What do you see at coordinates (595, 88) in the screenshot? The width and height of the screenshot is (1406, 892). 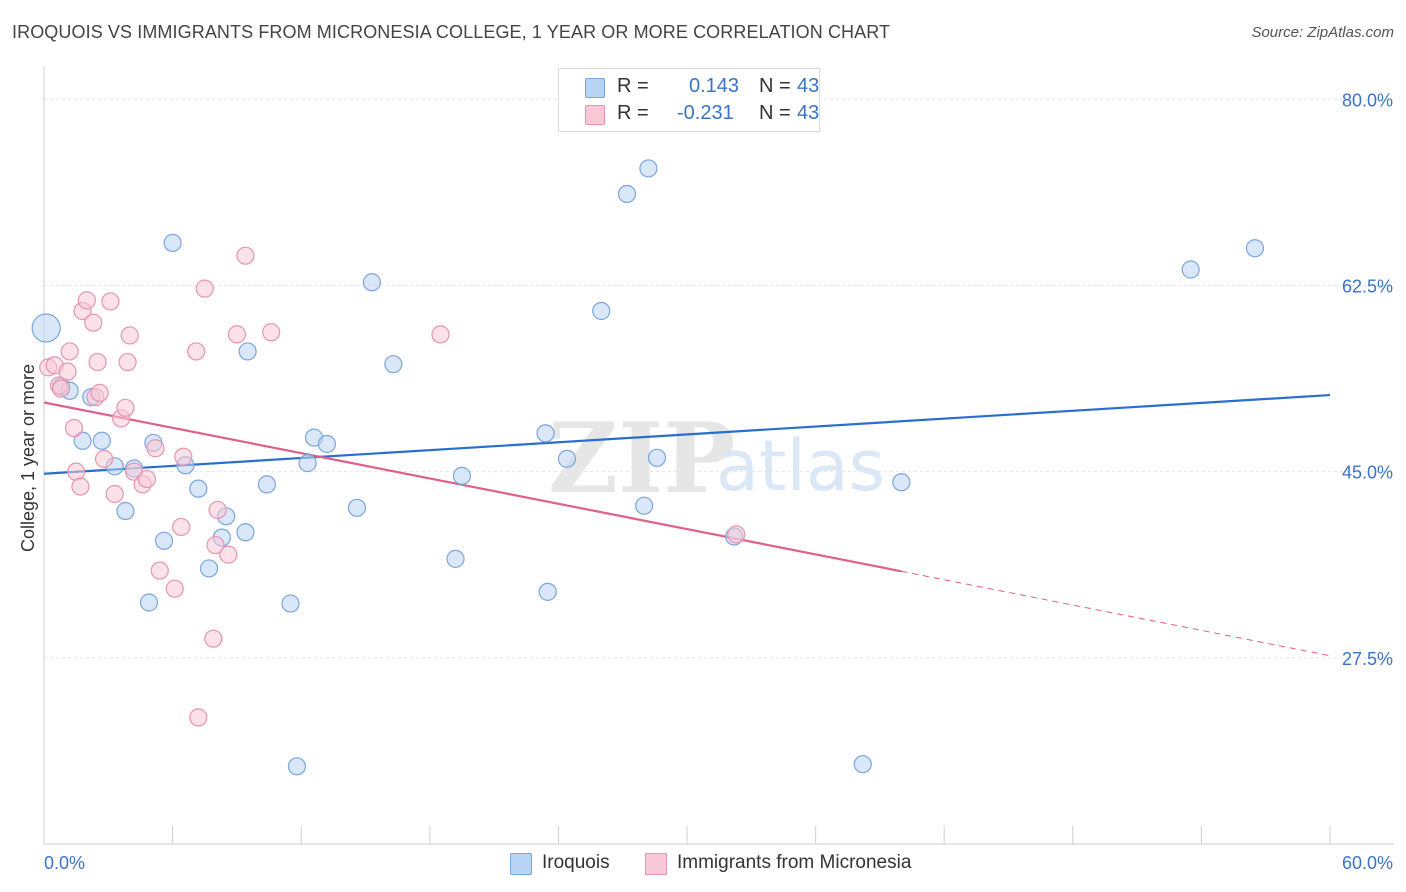 I see `legend-swatch-blue` at bounding box center [595, 88].